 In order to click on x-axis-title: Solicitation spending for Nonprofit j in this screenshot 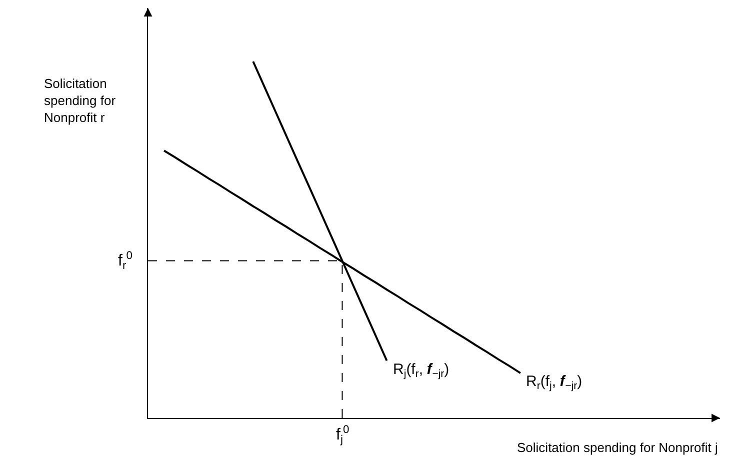, I will do `click(617, 447)`.